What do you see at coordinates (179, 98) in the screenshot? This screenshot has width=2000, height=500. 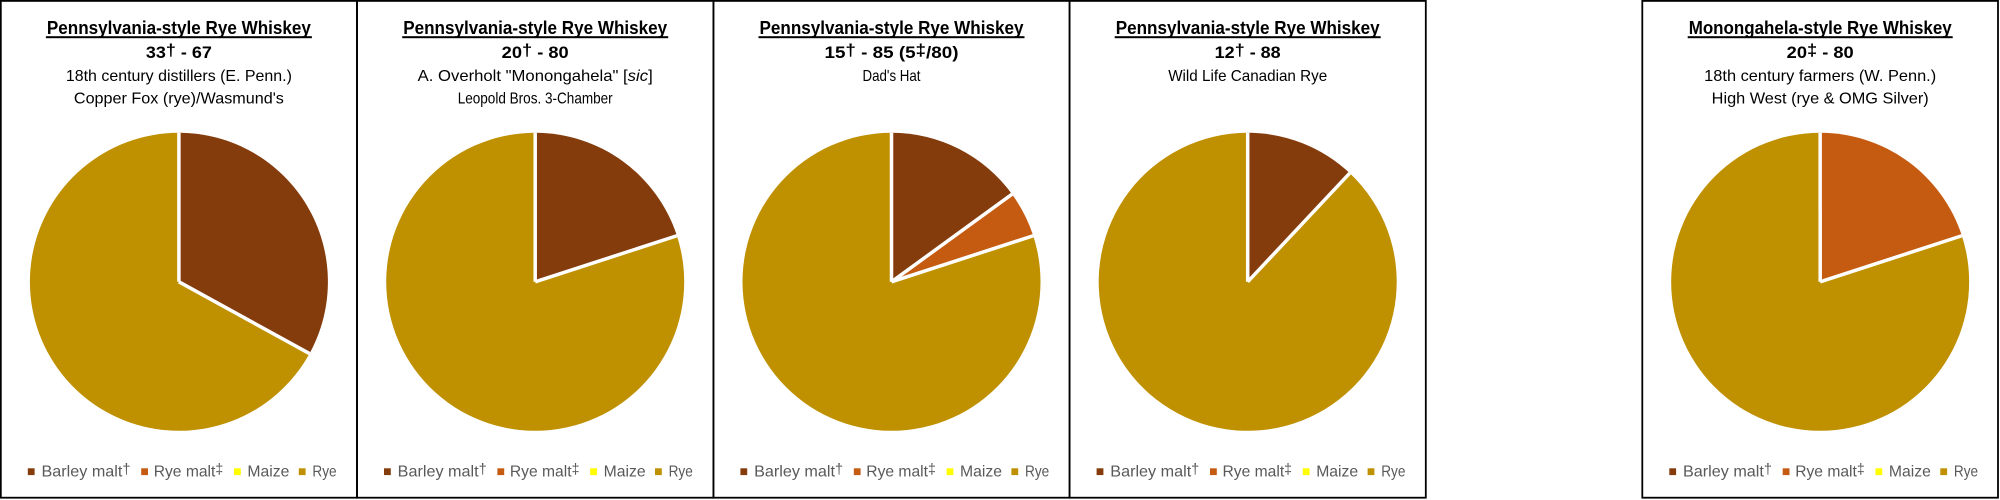 I see `svg-text: Copper Fox (rye)/Wasmund's` at bounding box center [179, 98].